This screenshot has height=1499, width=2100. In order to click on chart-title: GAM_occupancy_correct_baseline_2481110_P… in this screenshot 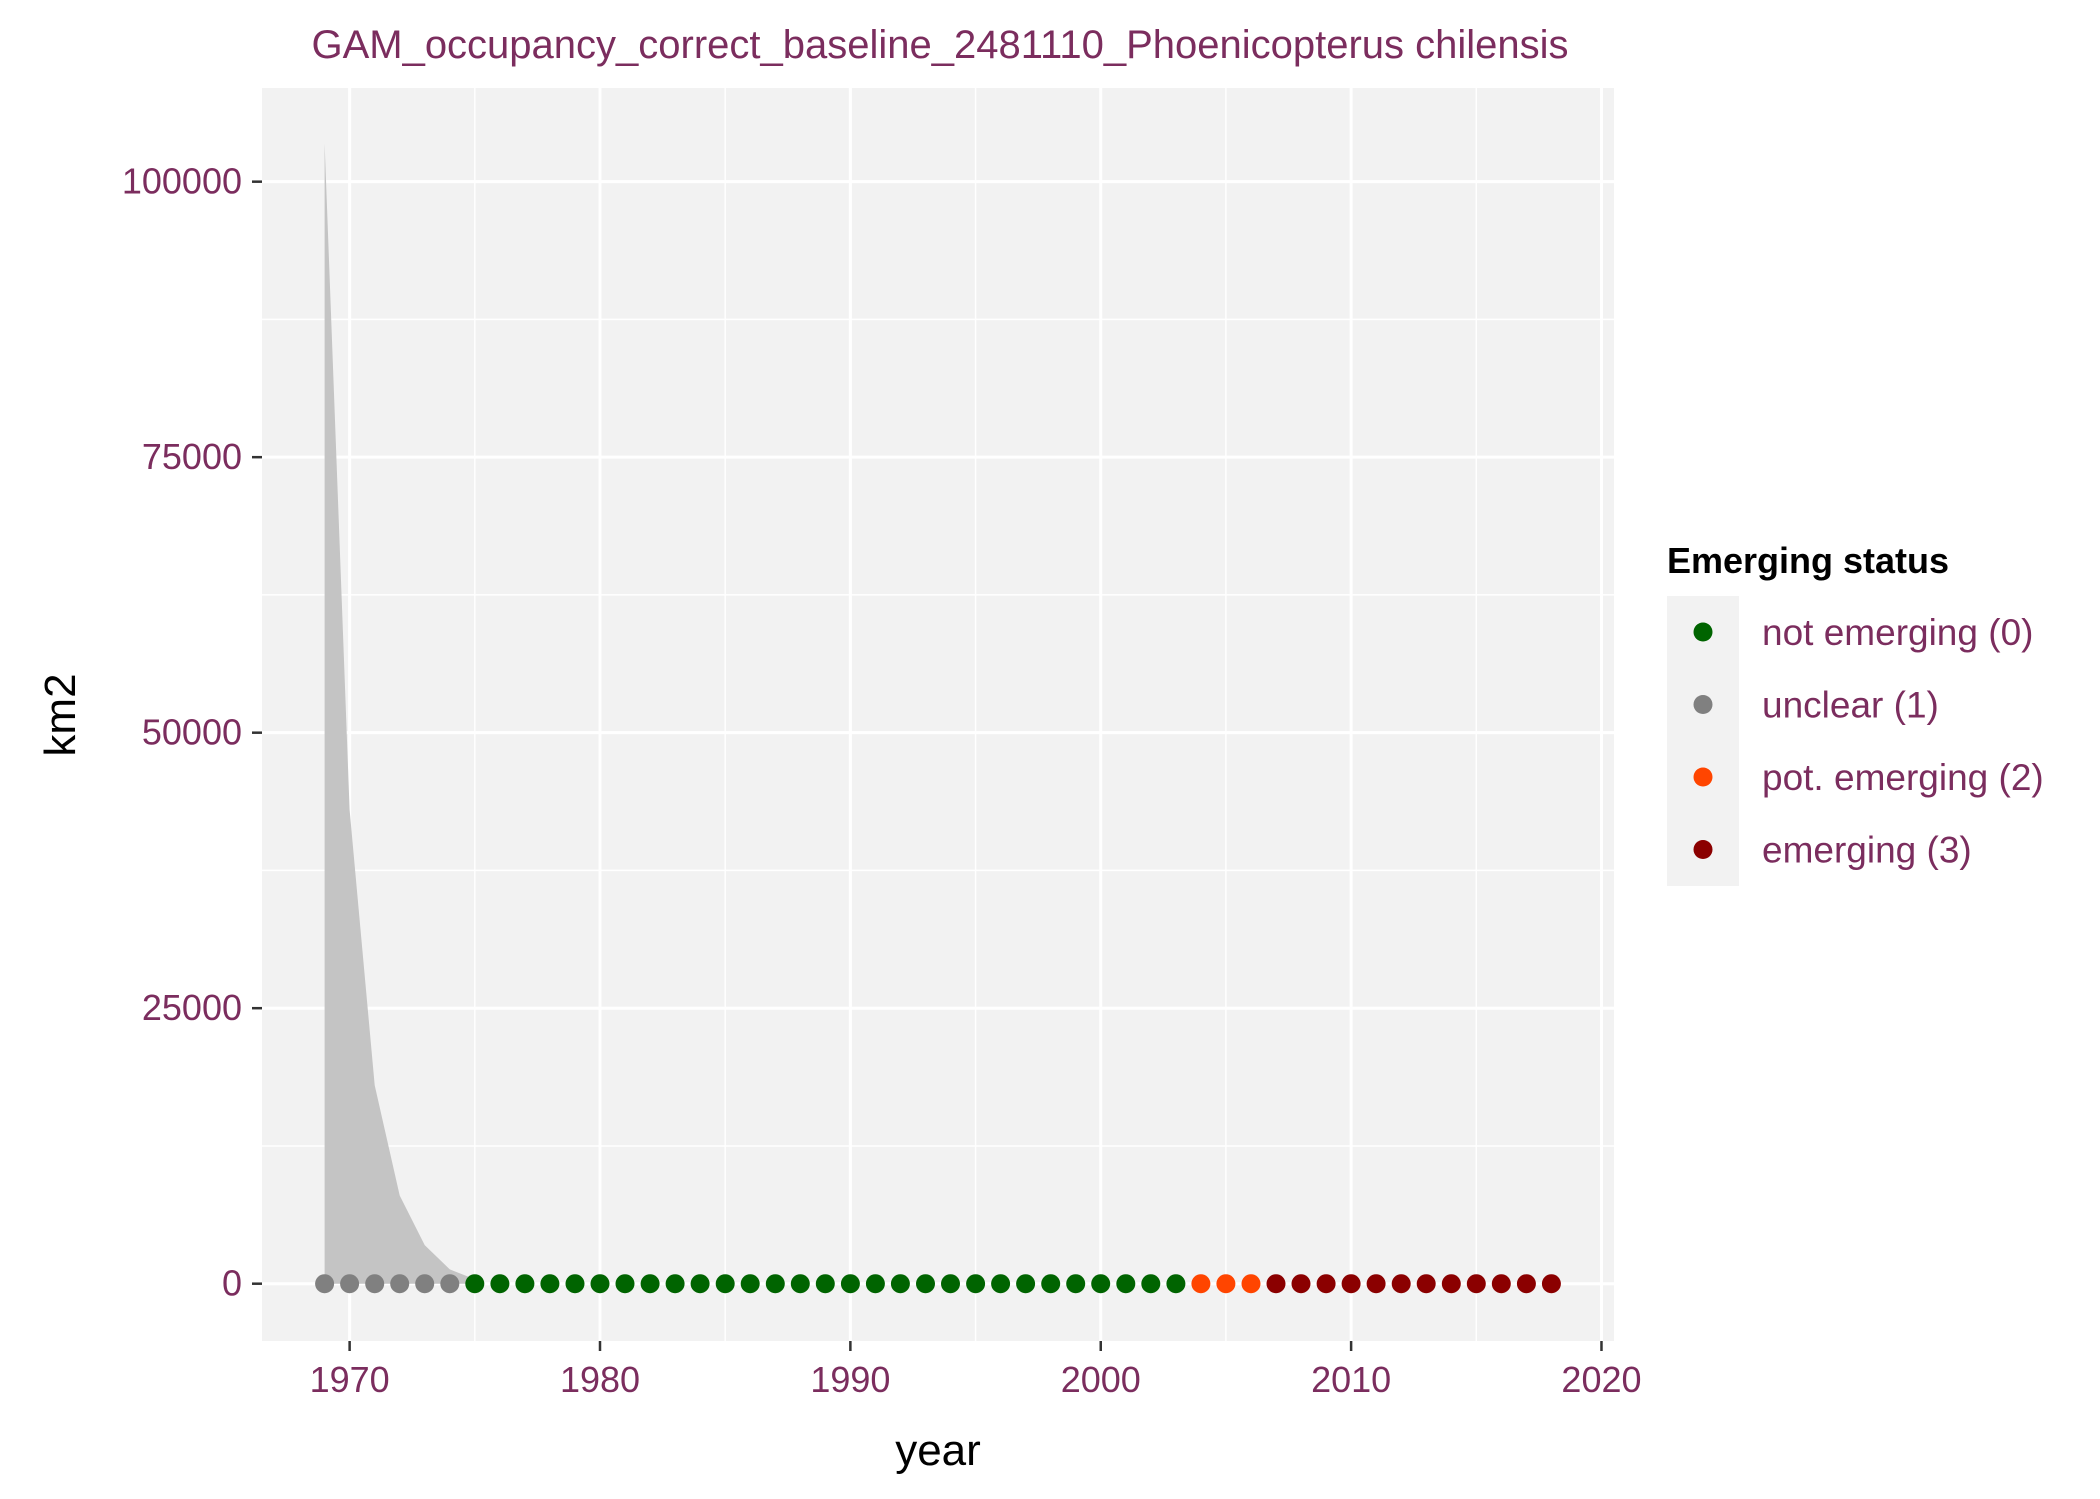, I will do `click(939, 45)`.